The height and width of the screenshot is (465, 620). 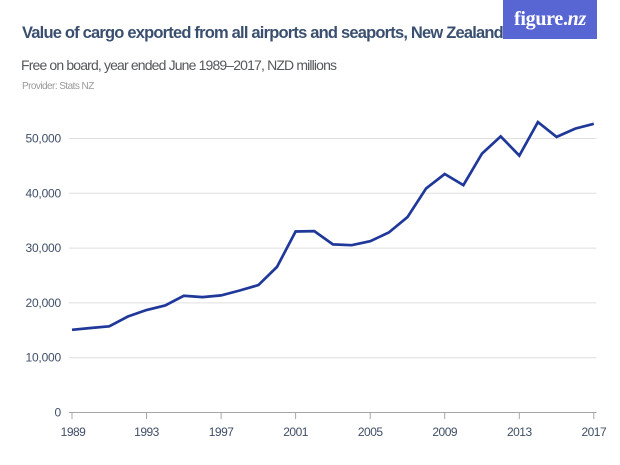 What do you see at coordinates (43, 193) in the screenshot?
I see `svg-text: 40,000` at bounding box center [43, 193].